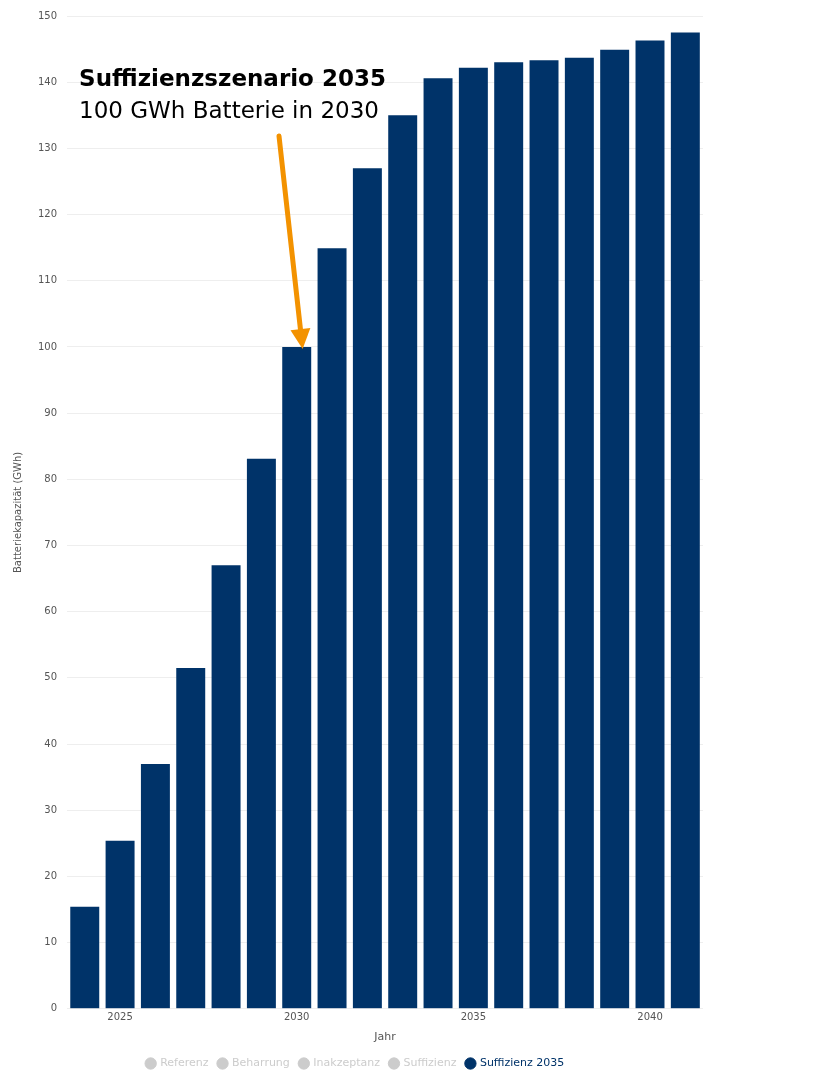 The image size is (813, 1089). I want to click on y-tick-label: 120, so click(47, 214).